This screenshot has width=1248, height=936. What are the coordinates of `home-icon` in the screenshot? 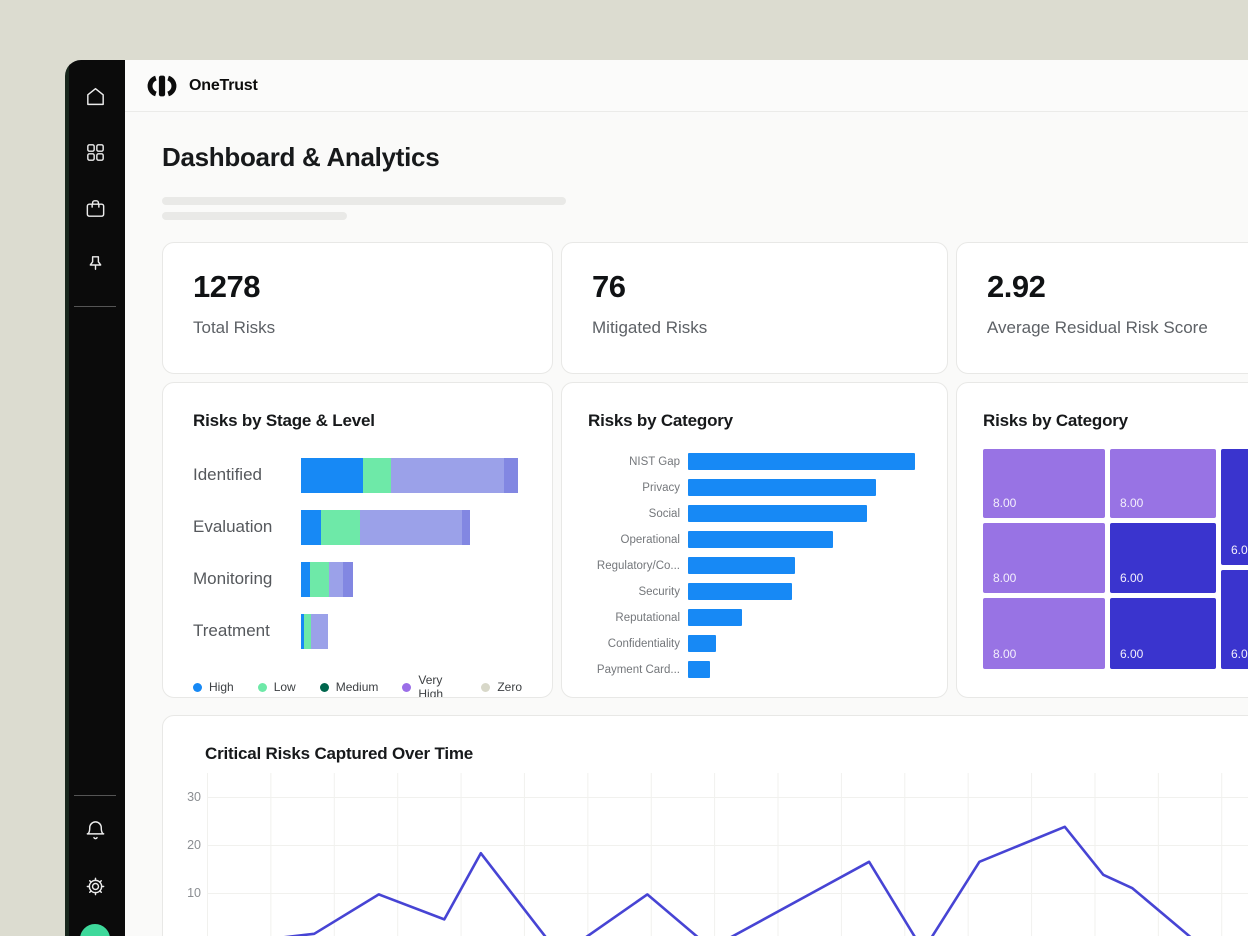 It's located at (95, 96).